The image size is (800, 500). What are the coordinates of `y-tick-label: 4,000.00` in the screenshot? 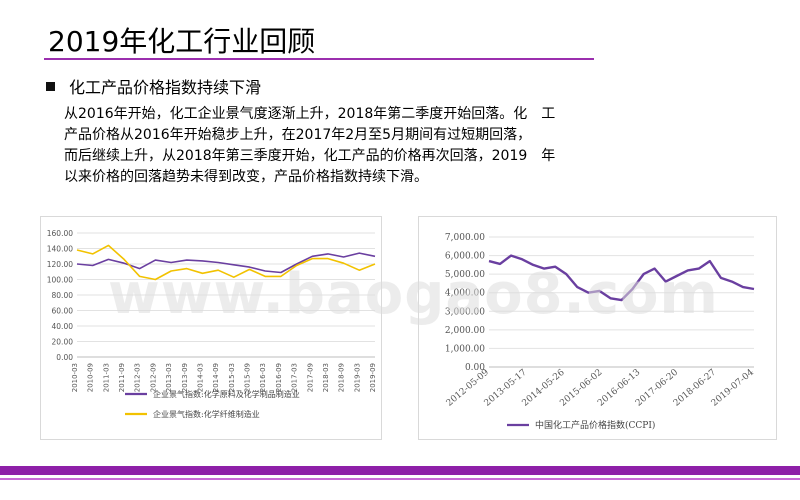 It's located at (465, 294).